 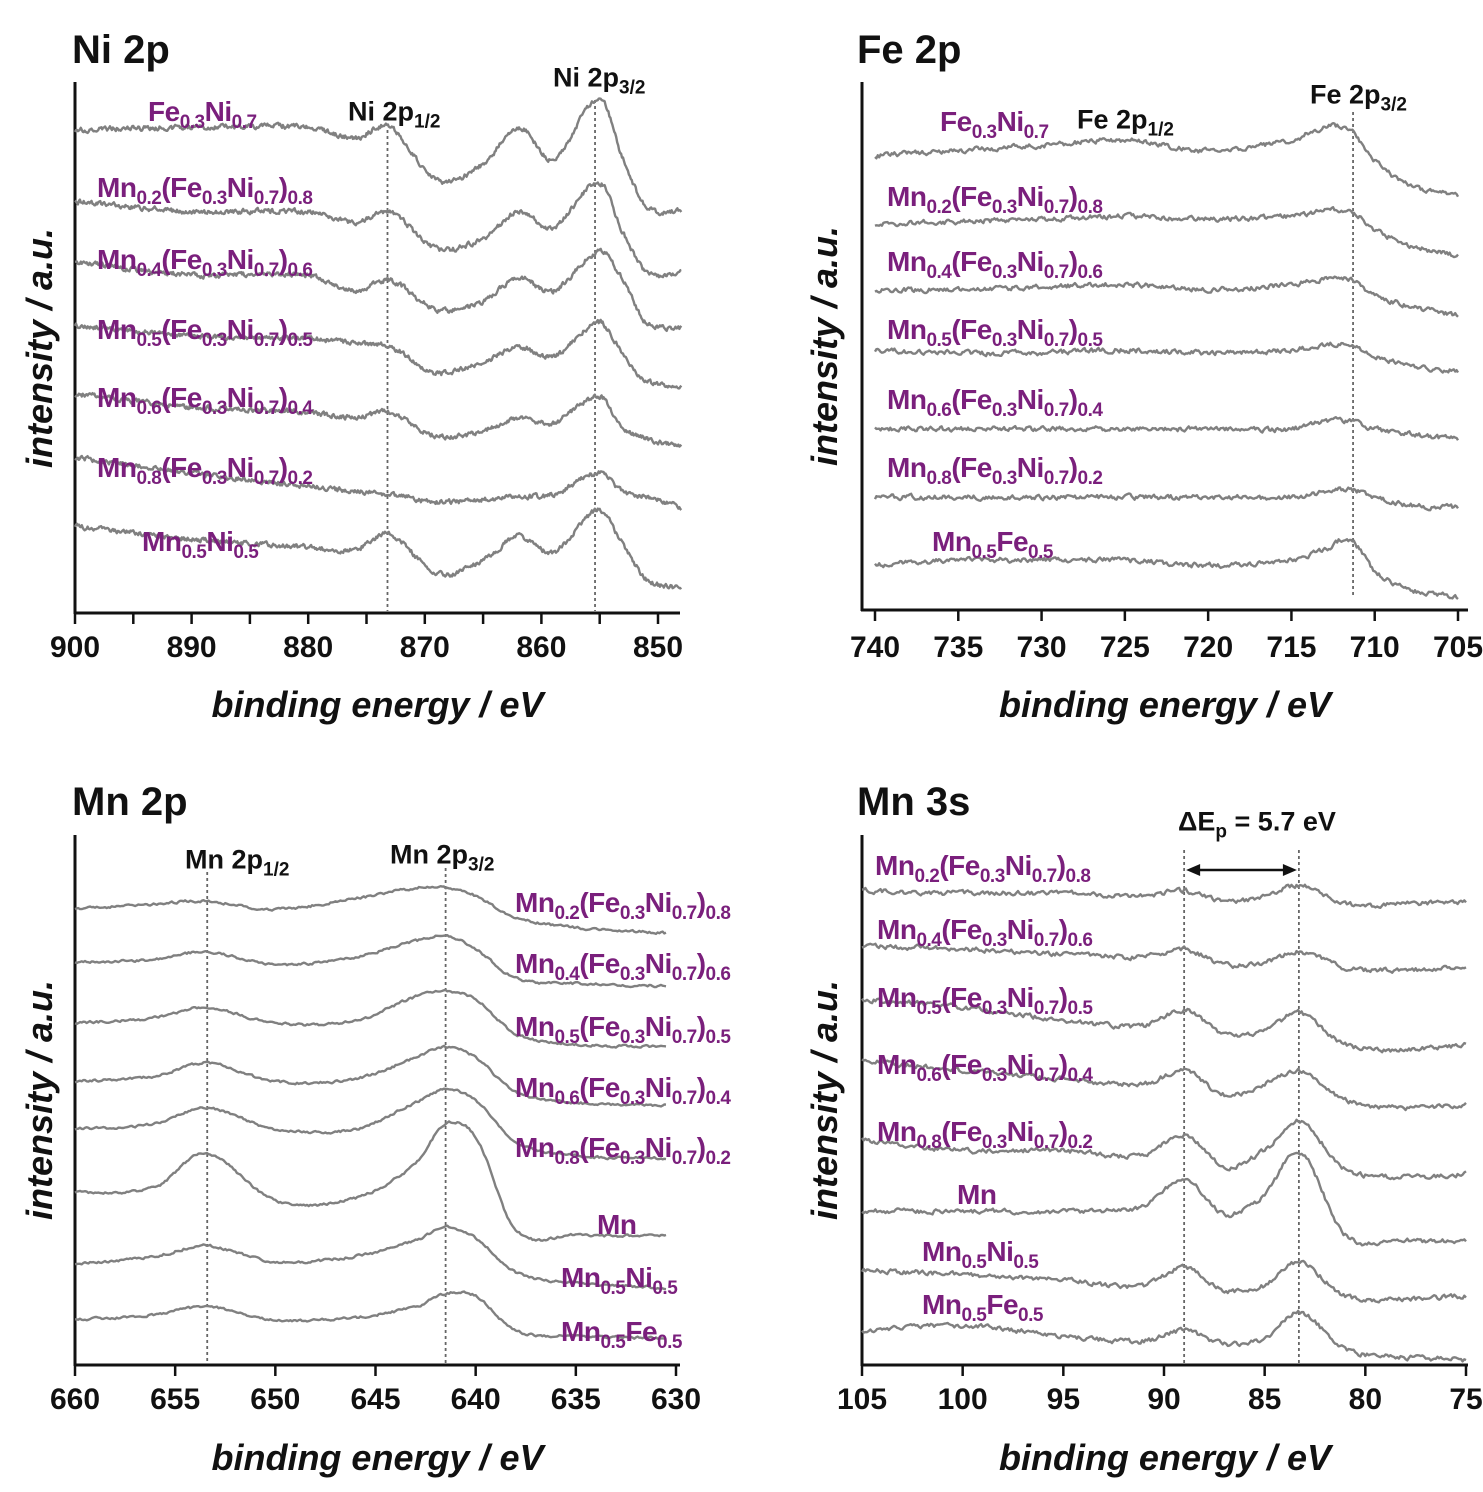 I want to click on x-tick-label: 860, so click(x=541, y=647).